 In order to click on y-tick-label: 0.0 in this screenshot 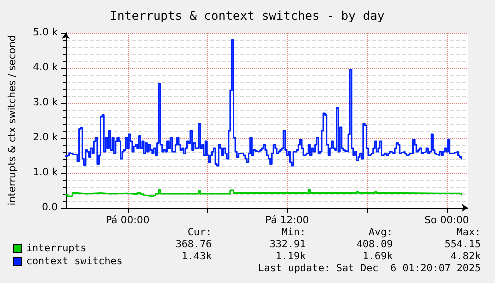, I will do `click(50, 208)`.